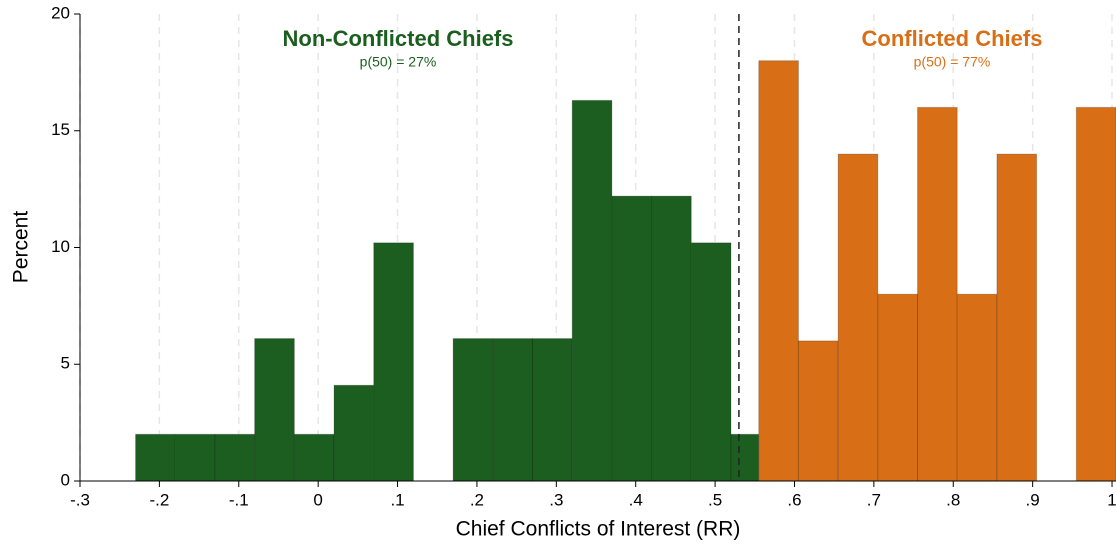  What do you see at coordinates (60, 12) in the screenshot?
I see `y-tick-label: 20` at bounding box center [60, 12].